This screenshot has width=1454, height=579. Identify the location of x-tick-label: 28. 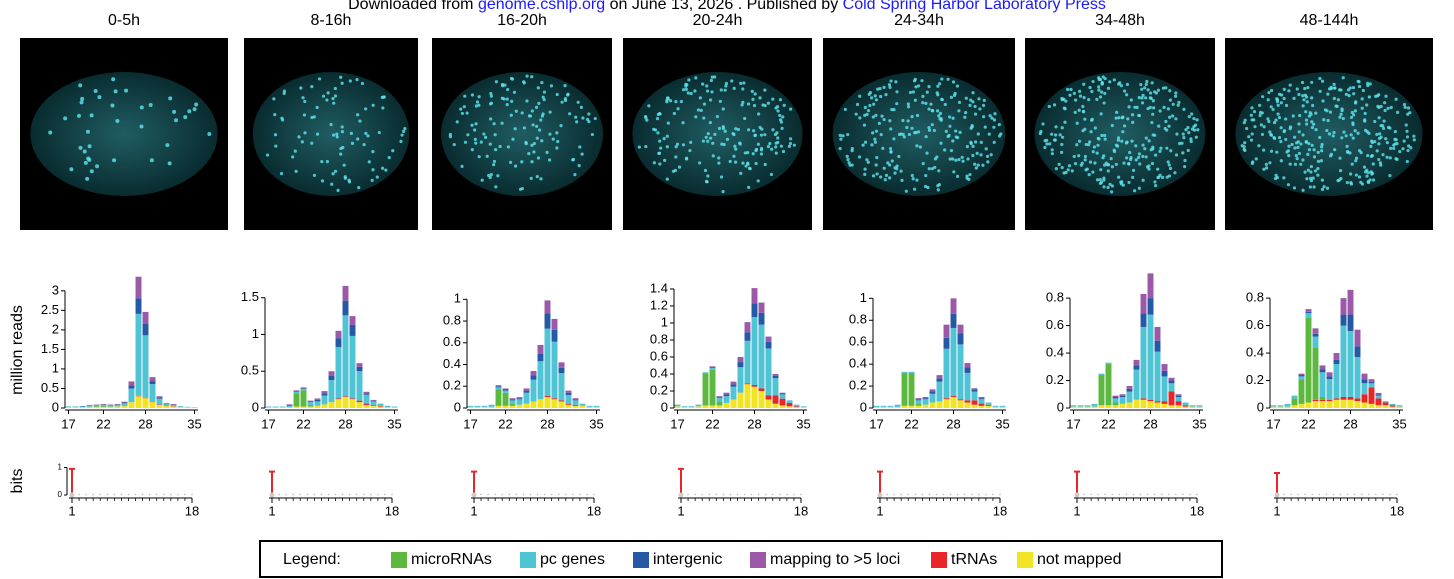
(345, 423).